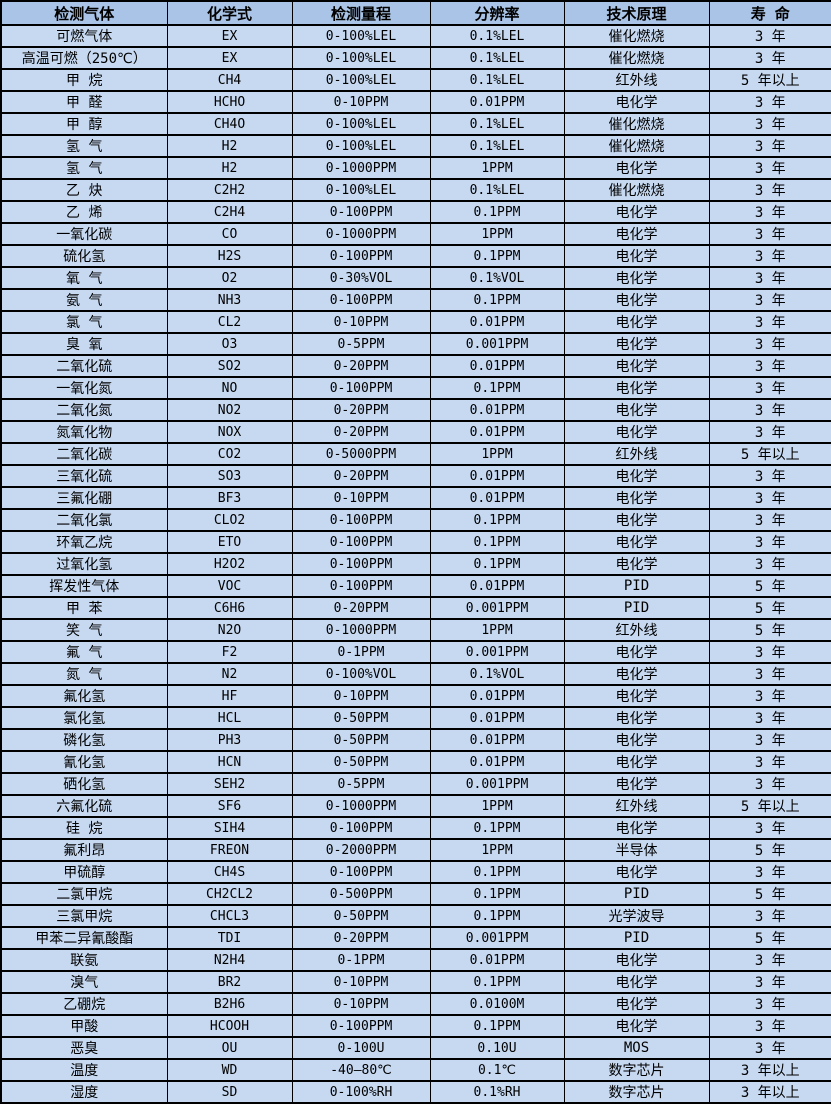 This screenshot has height=1104, width=831. Describe the element at coordinates (229, 1004) in the screenshot. I see `cell-formula: B2H6` at that location.